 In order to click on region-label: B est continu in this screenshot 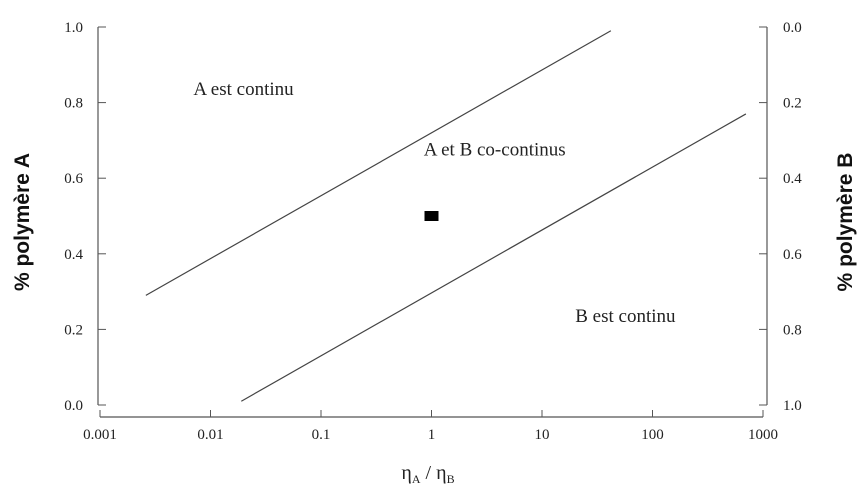, I will do `click(625, 316)`.